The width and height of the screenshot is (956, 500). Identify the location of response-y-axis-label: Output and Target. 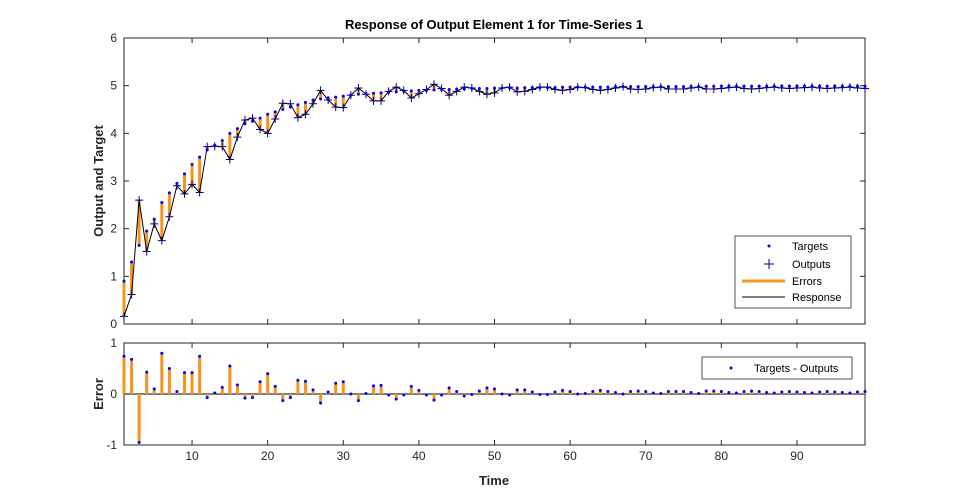
(98, 180).